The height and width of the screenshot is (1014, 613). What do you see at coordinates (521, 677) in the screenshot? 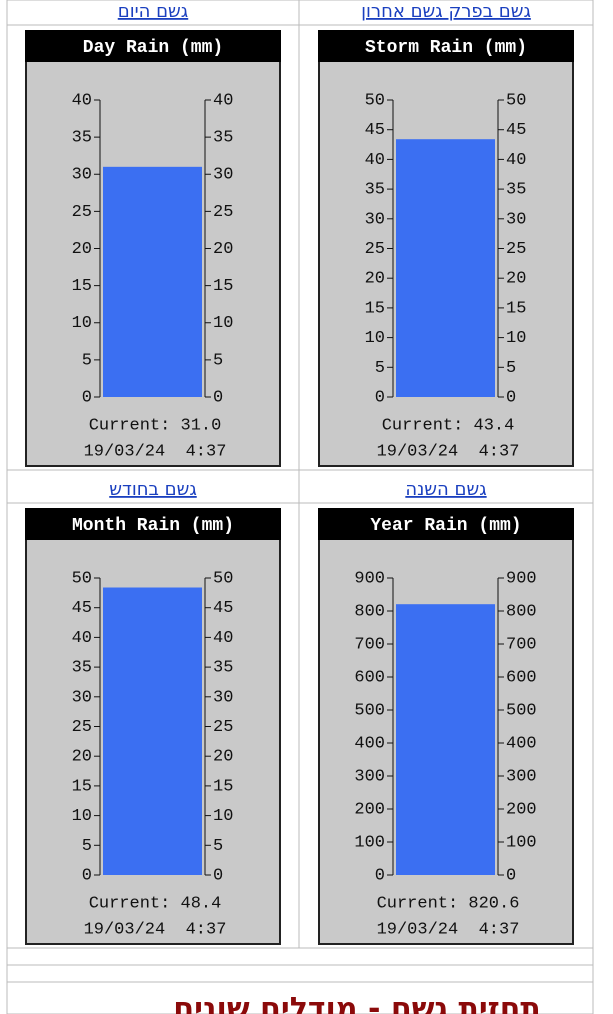
I see `y2-tick-label: 600` at bounding box center [521, 677].